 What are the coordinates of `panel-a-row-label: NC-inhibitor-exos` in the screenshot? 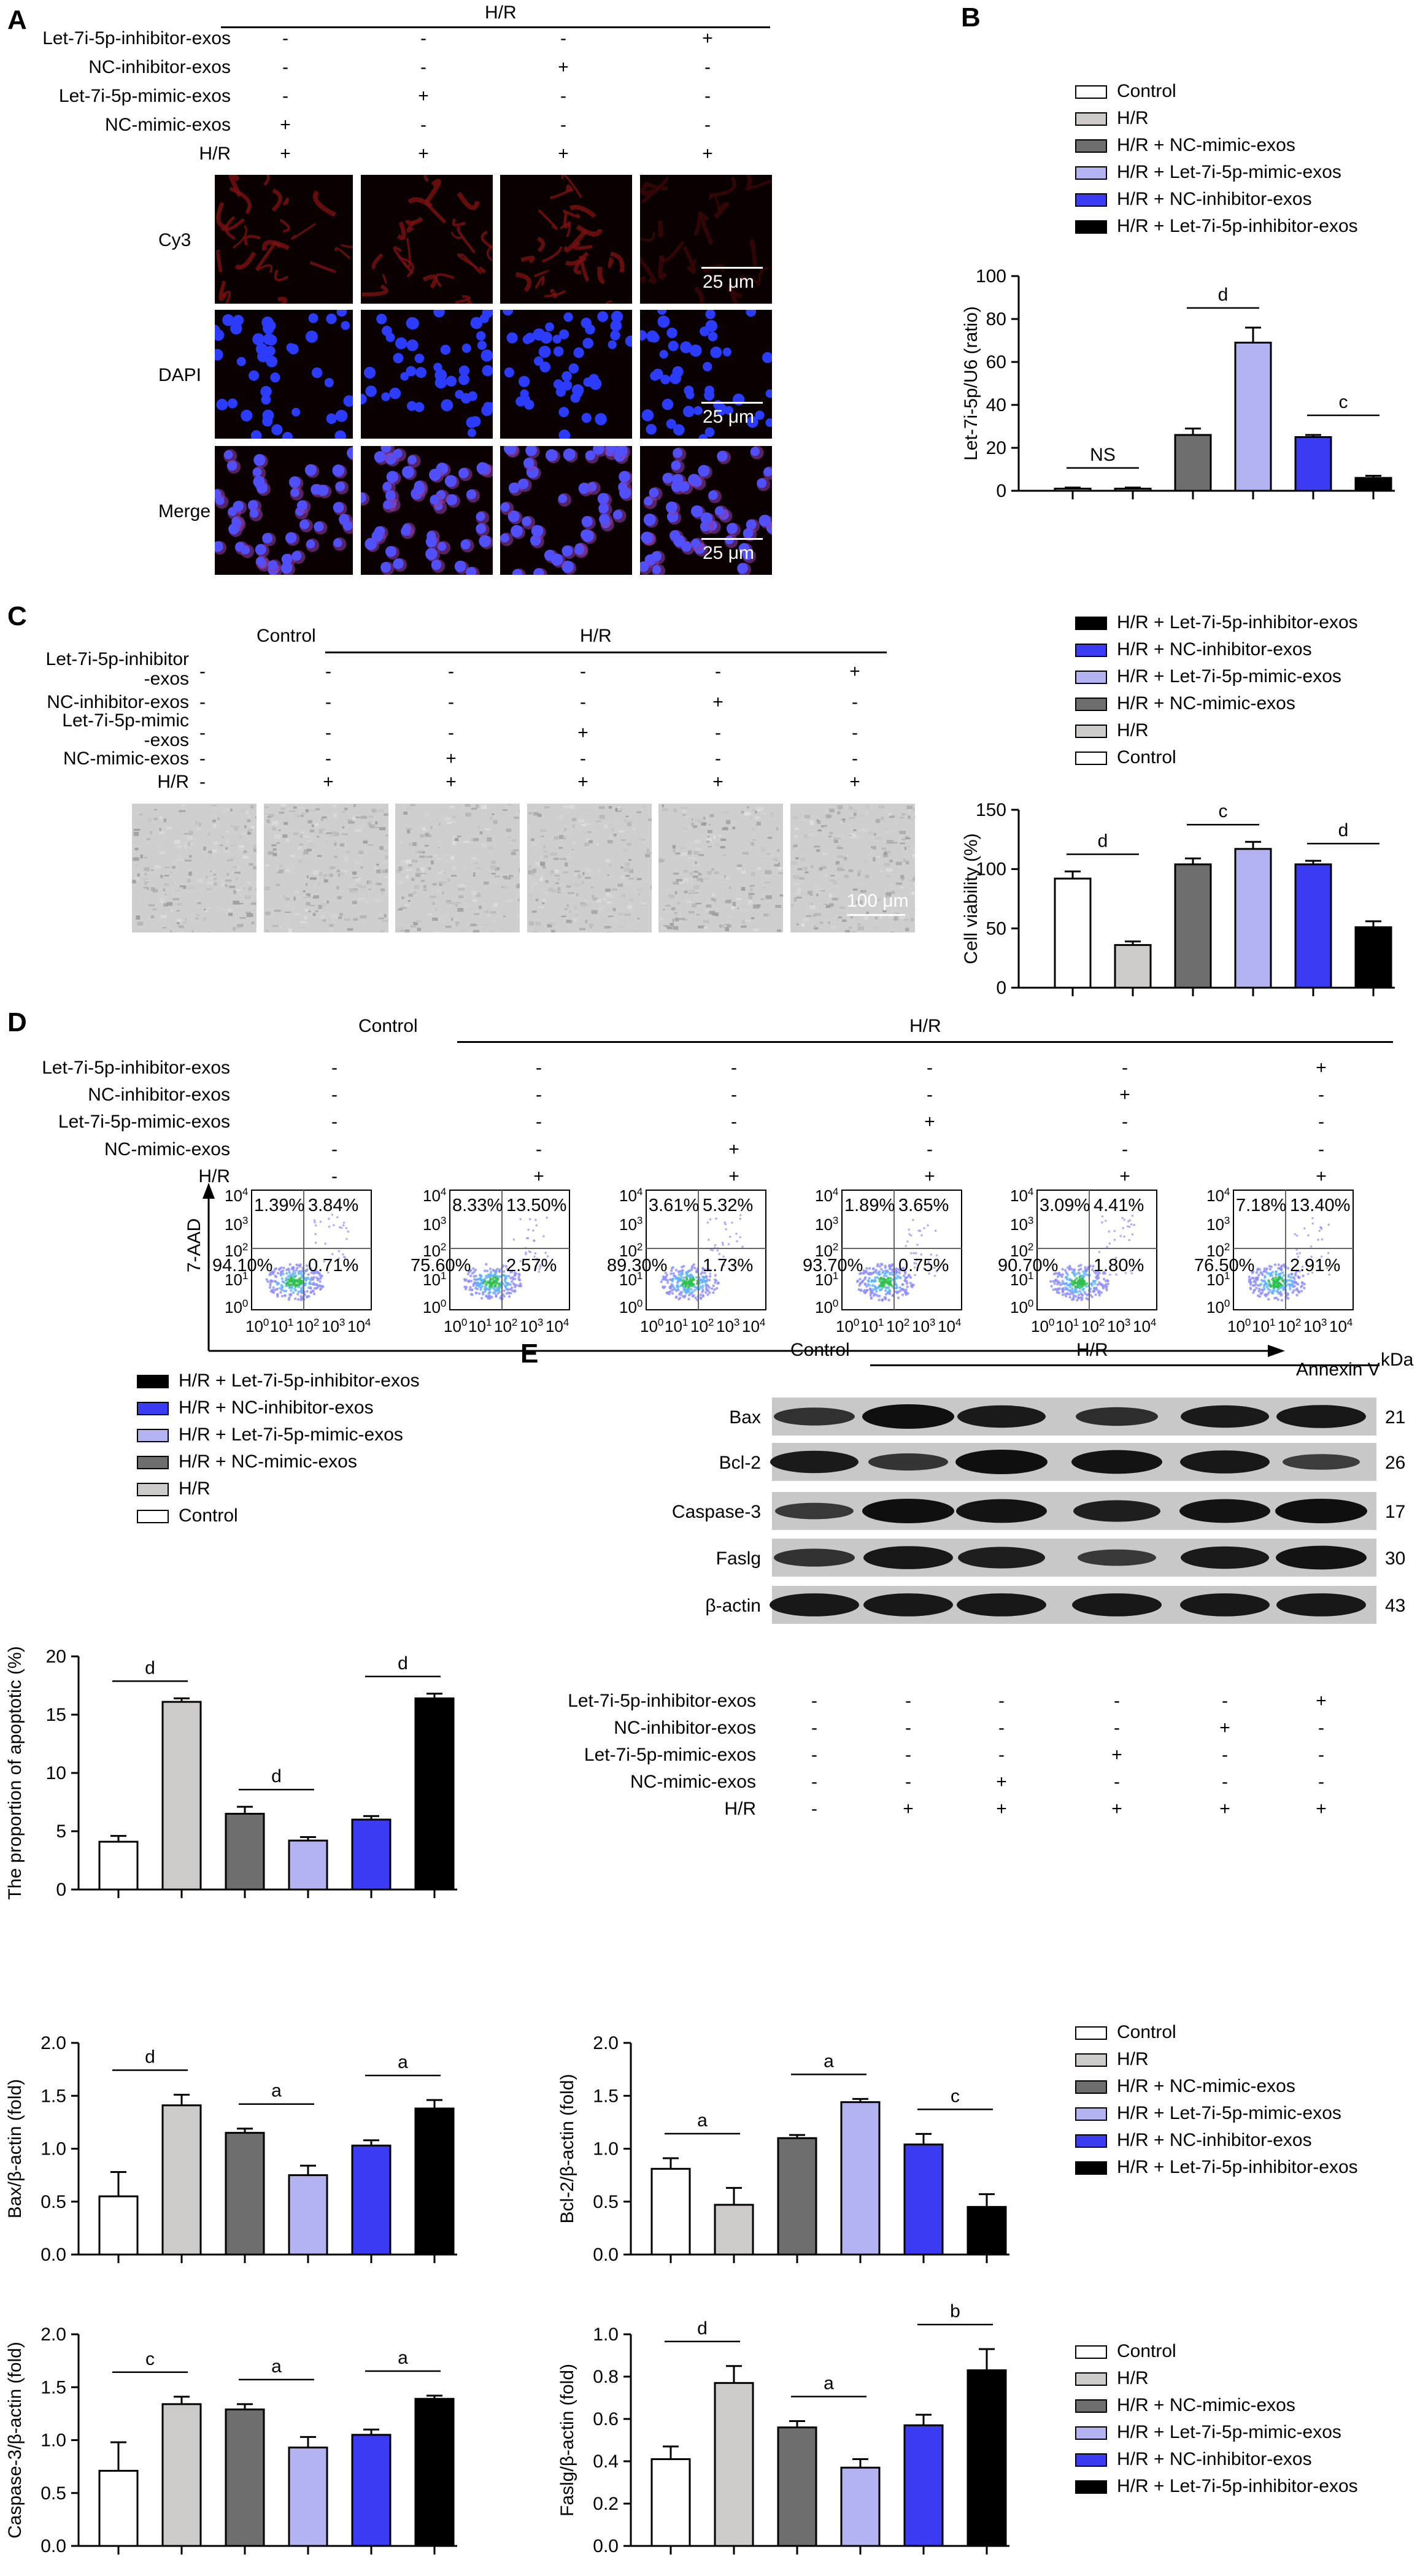 It's located at (160, 67).